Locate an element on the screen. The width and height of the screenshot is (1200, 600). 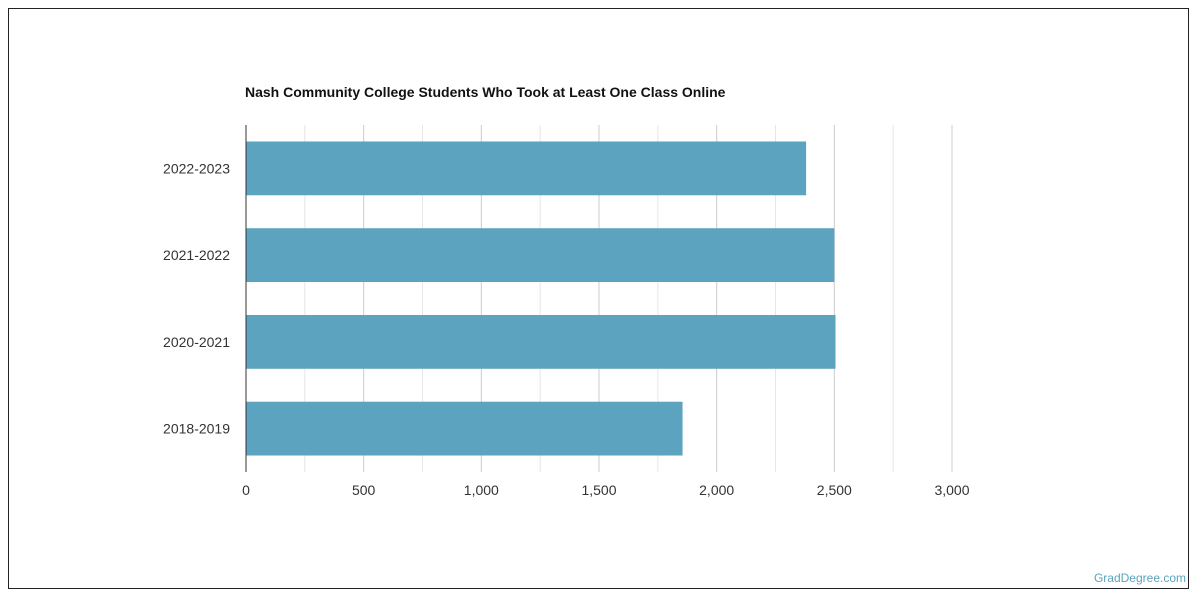
x-tick-label: 3,000 is located at coordinates (951, 490).